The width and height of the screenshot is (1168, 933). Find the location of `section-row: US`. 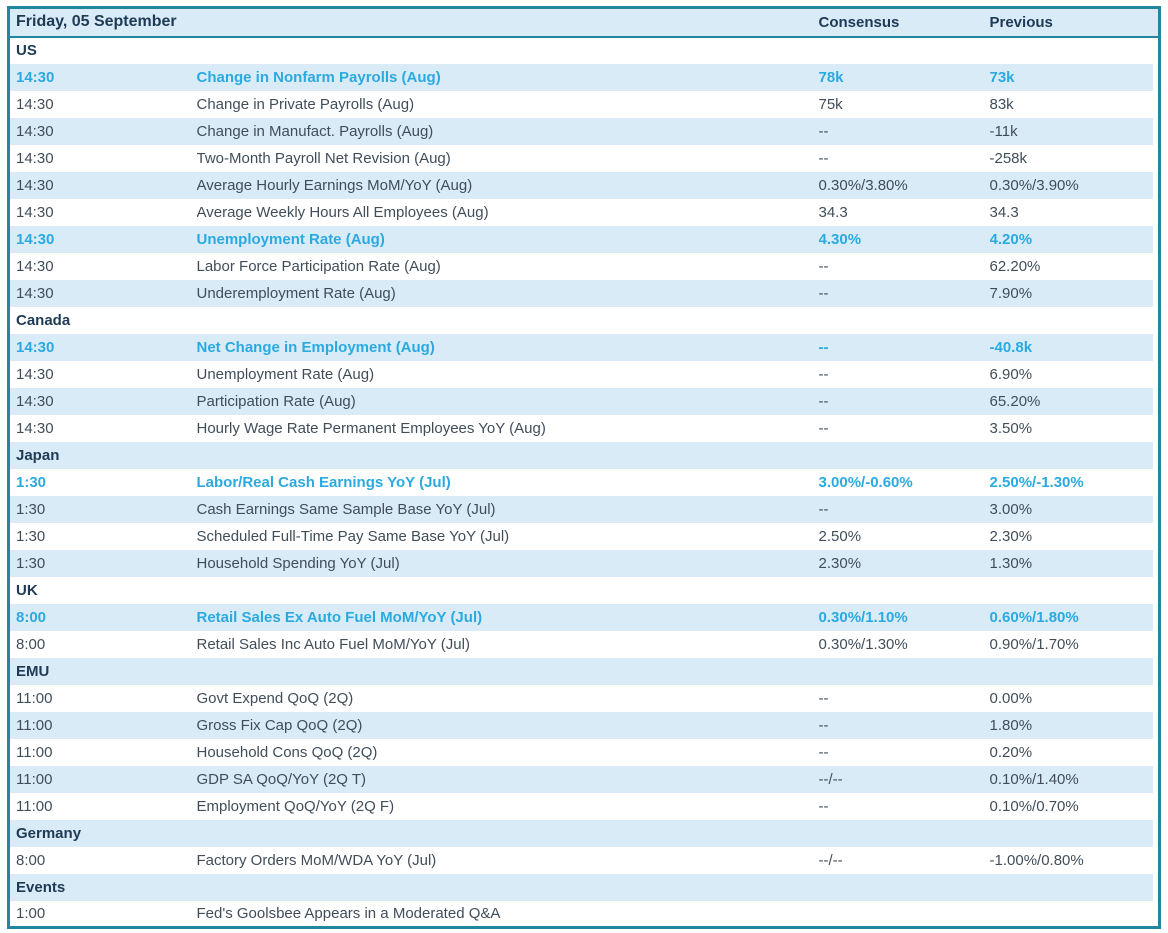

section-row: US is located at coordinates (584, 50).